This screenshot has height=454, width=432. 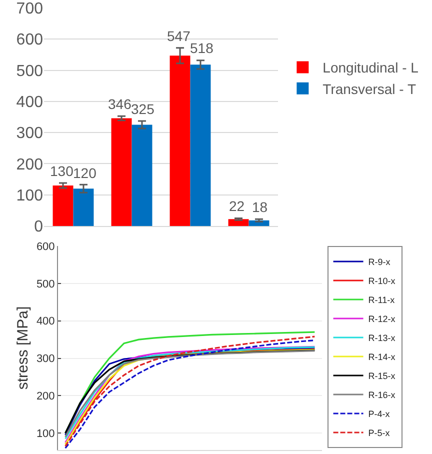 What do you see at coordinates (30, 9) in the screenshot?
I see `y-tick-label: 700` at bounding box center [30, 9].